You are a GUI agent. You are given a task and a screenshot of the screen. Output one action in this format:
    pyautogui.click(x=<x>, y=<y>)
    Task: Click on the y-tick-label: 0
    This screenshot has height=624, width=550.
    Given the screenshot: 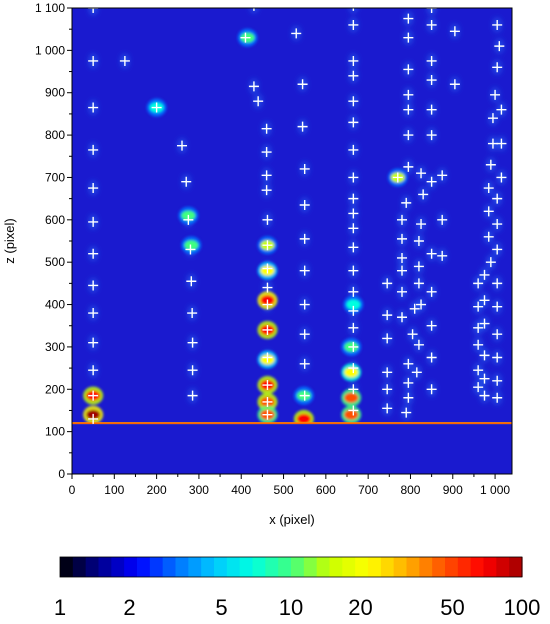 What is the action you would take?
    pyautogui.click(x=61, y=474)
    